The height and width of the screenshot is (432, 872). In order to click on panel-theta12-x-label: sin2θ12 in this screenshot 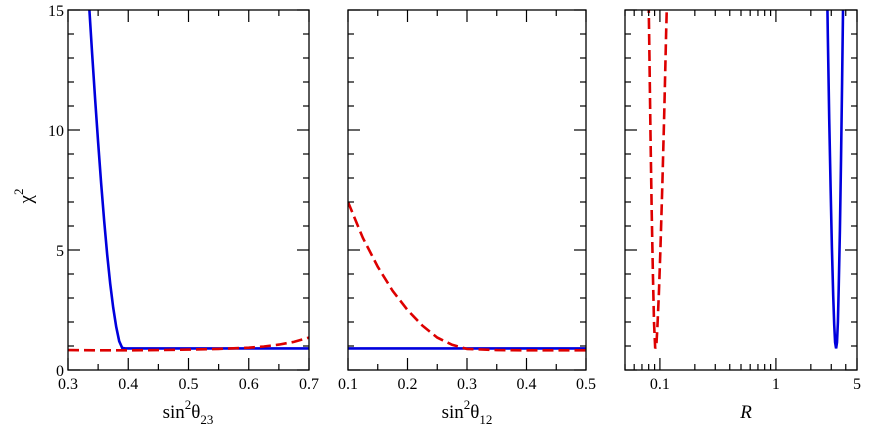, I will do `click(467, 412)`.